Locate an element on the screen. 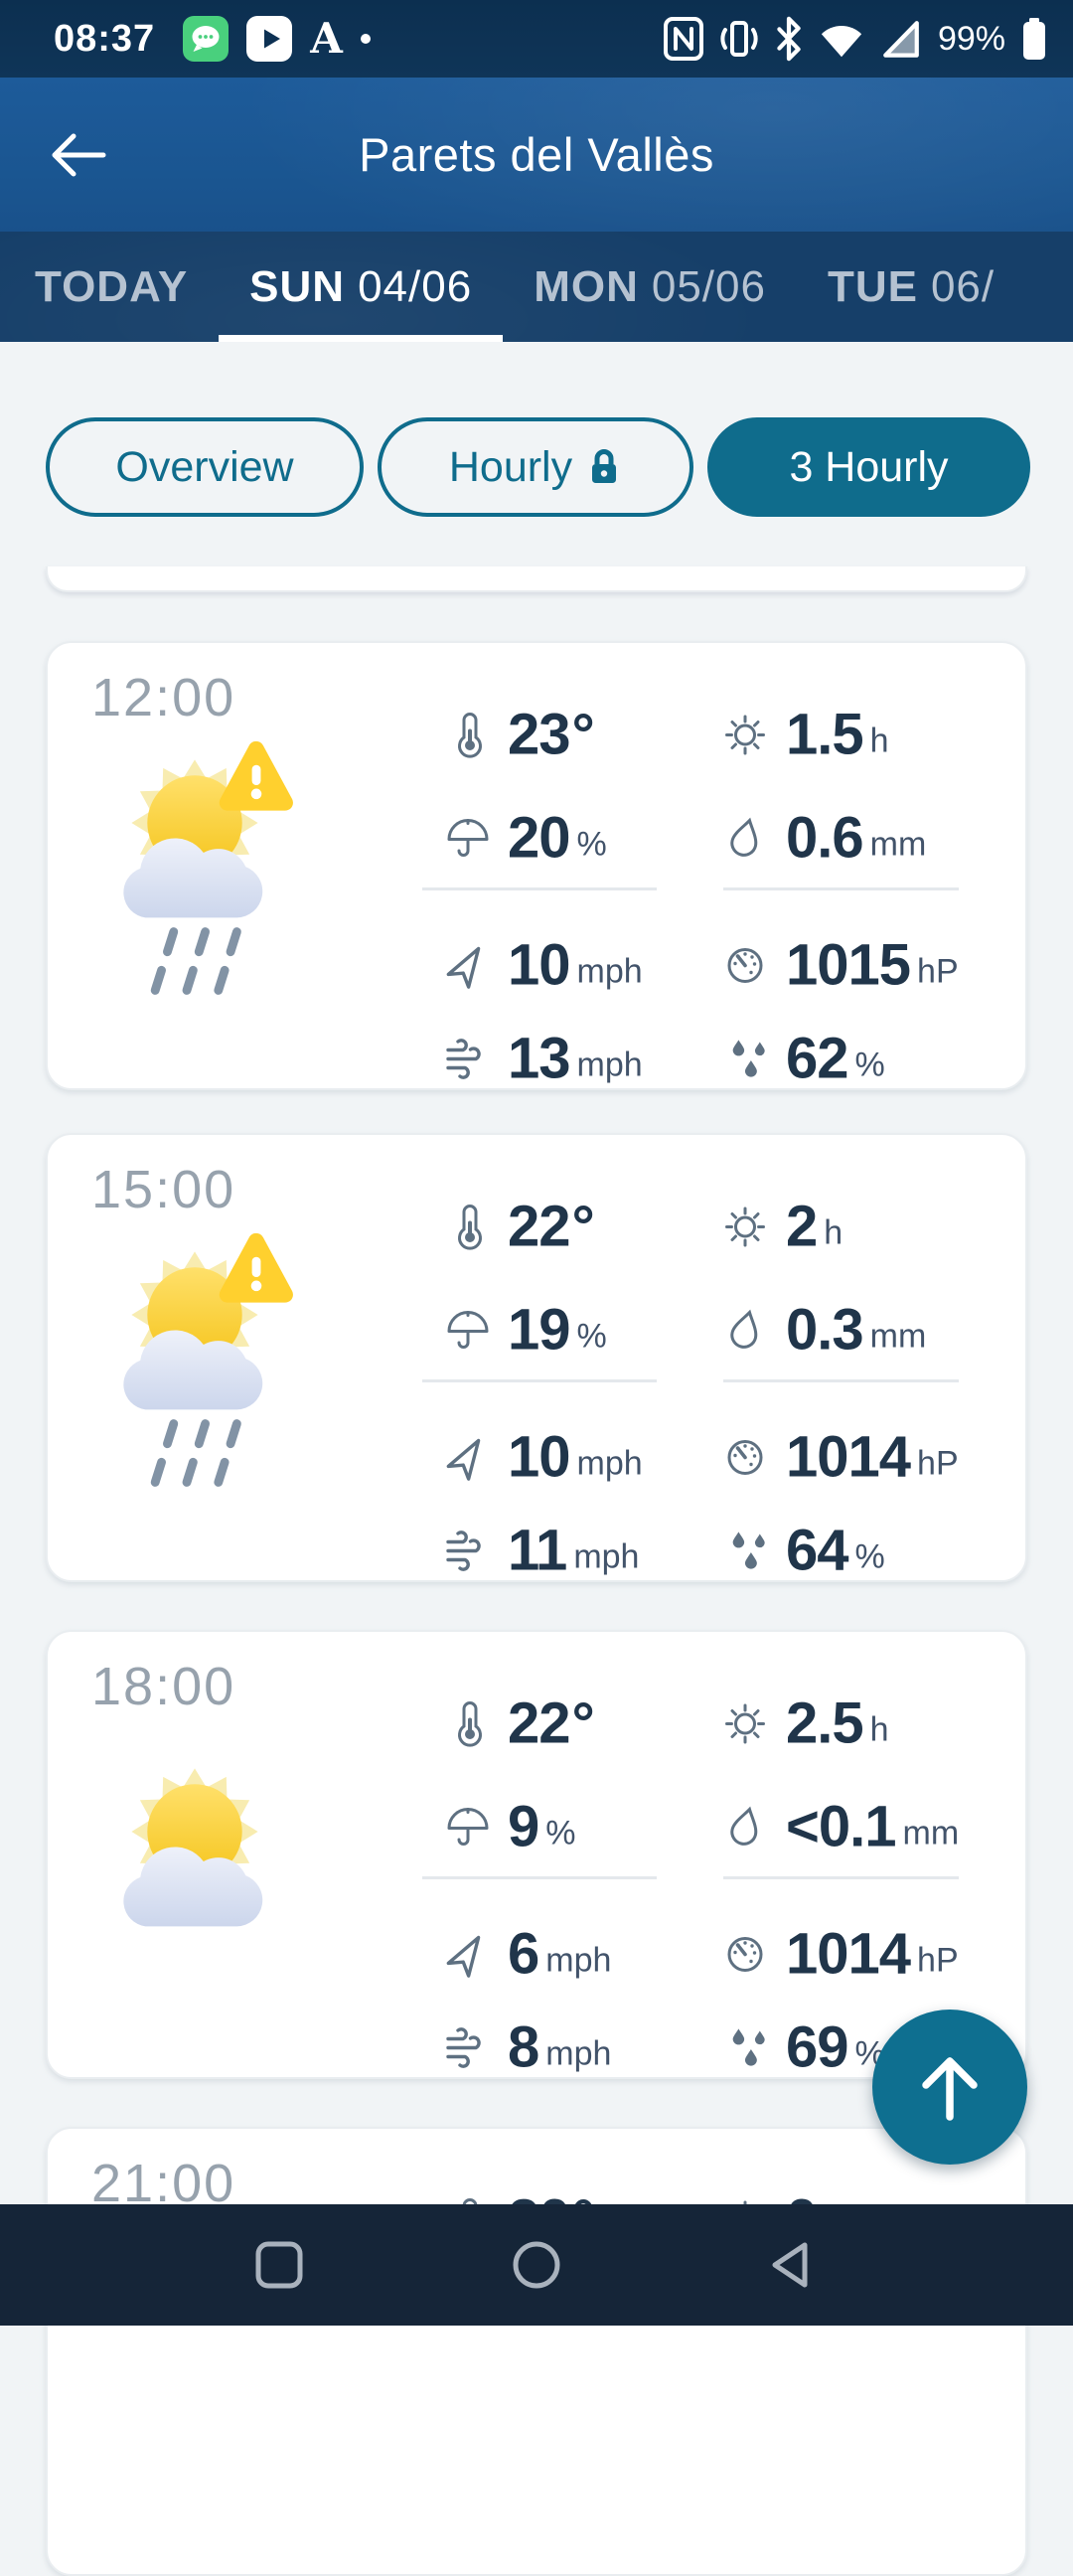  view-chips: Overview Hourly 3 Hourly is located at coordinates (538, 467).